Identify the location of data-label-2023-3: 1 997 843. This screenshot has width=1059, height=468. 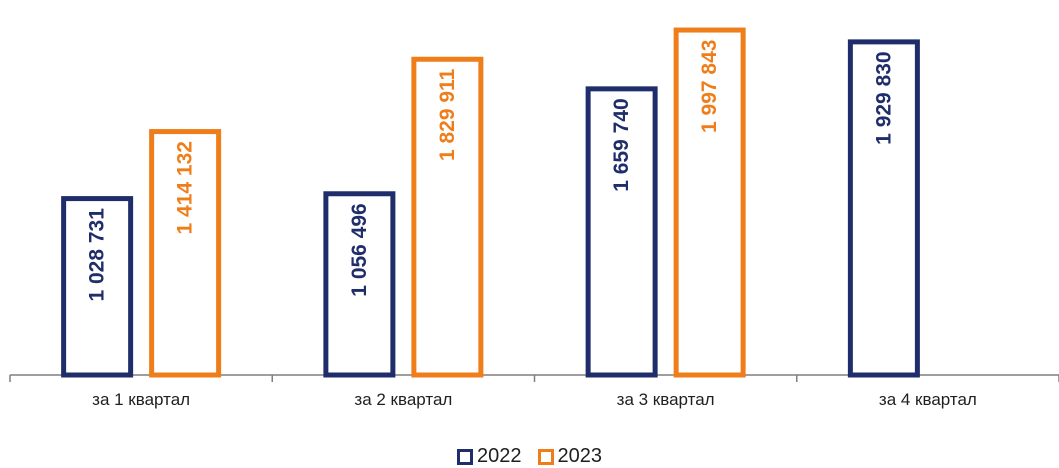
(709, 86).